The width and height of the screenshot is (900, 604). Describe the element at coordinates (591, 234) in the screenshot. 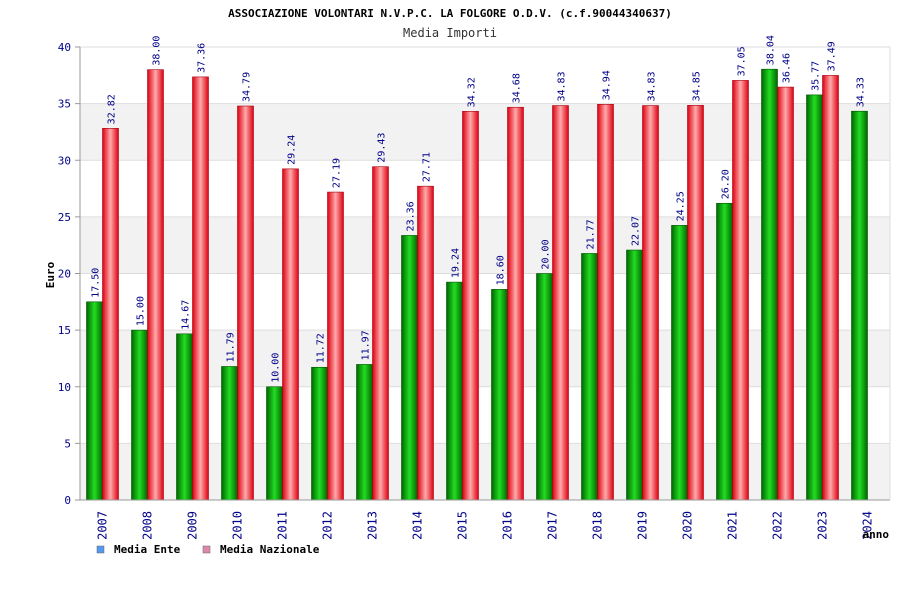

I see `value-label: 21.77` at that location.